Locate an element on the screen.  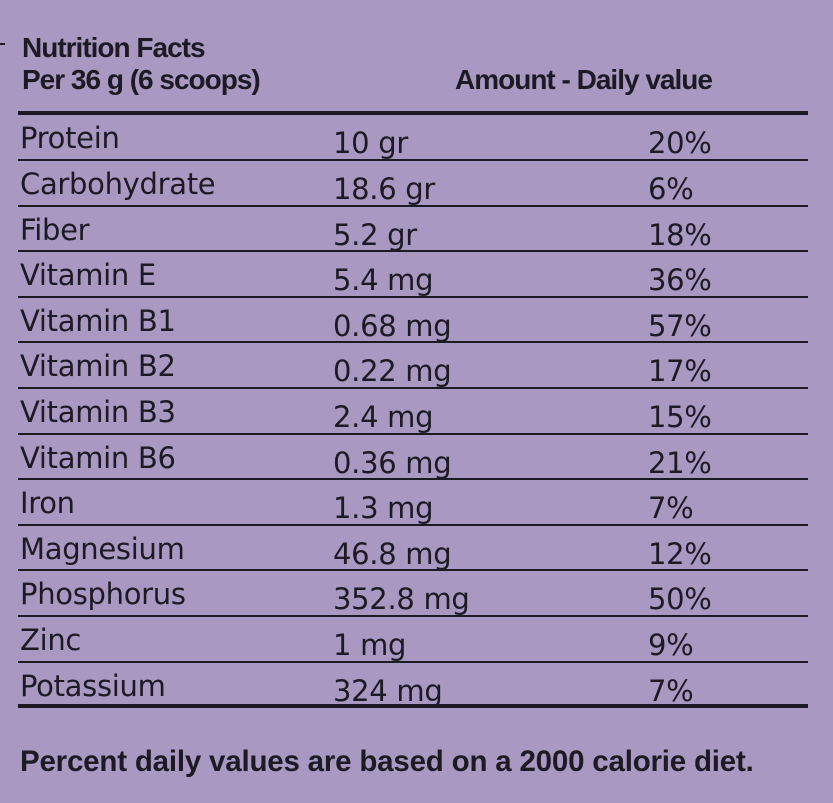
nutrient-amount: 324 mg is located at coordinates (388, 690).